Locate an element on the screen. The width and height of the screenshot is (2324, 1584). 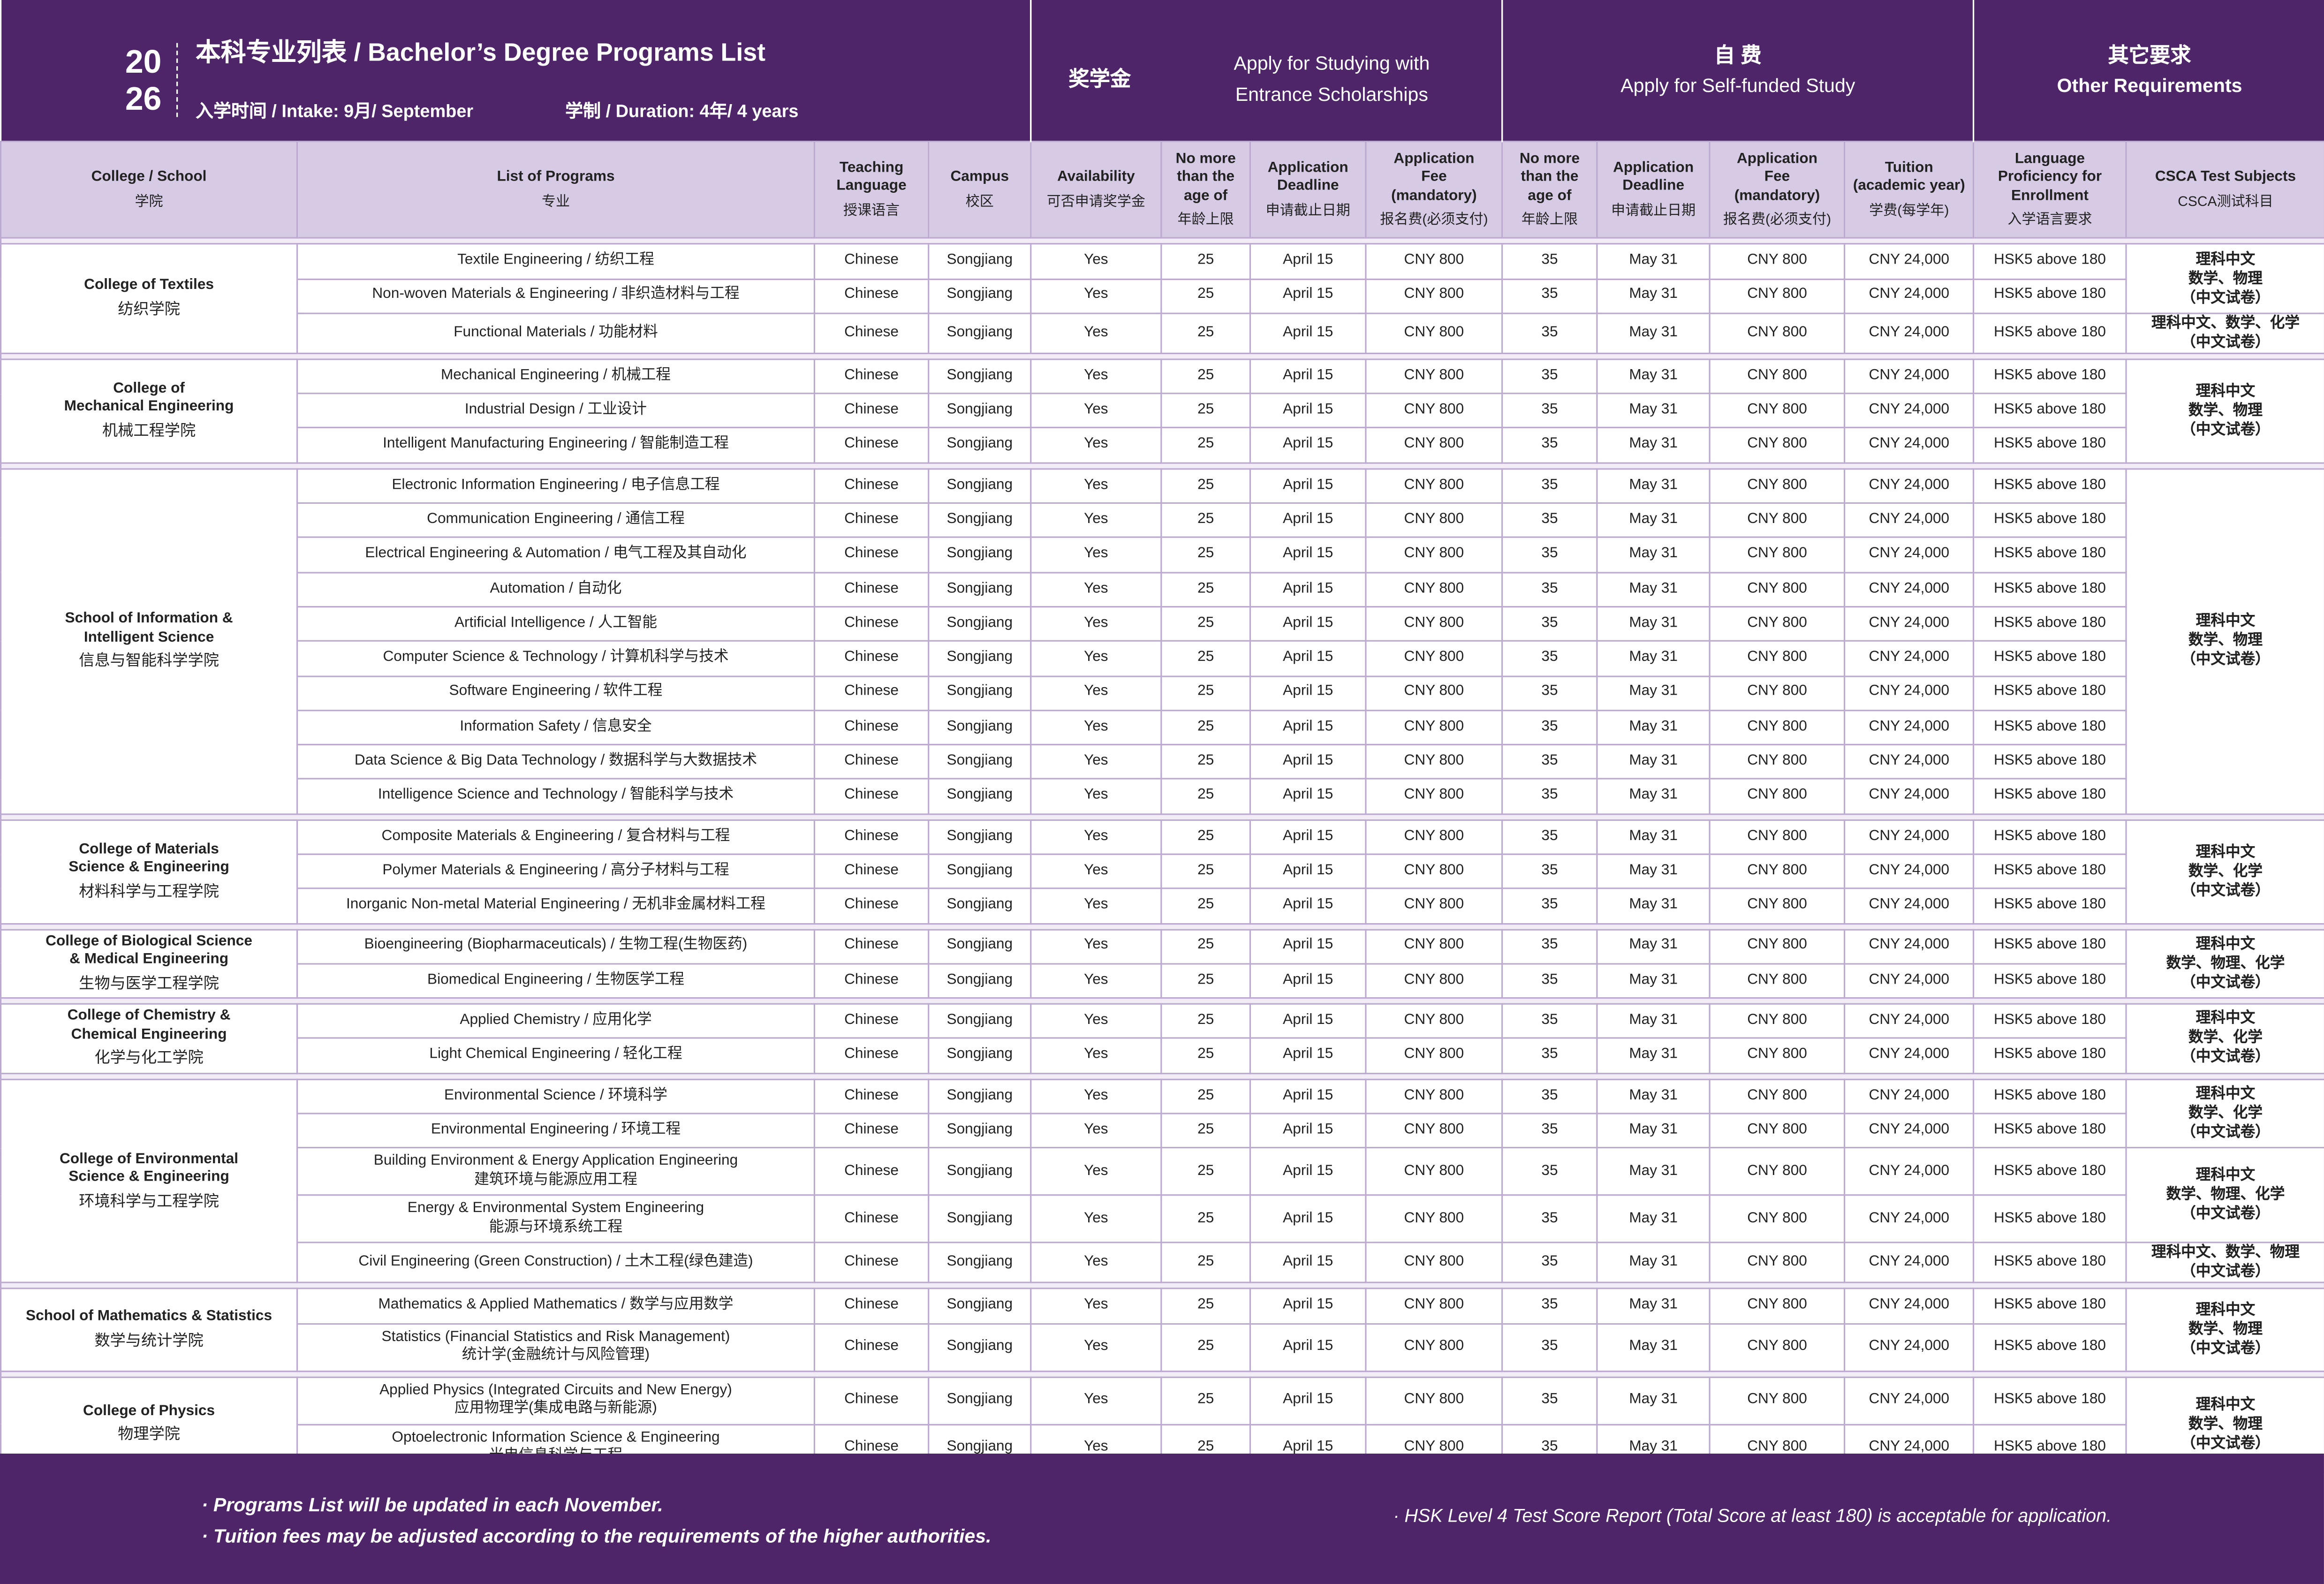
scholarship-cn: 奖学金 is located at coordinates (1100, 79).